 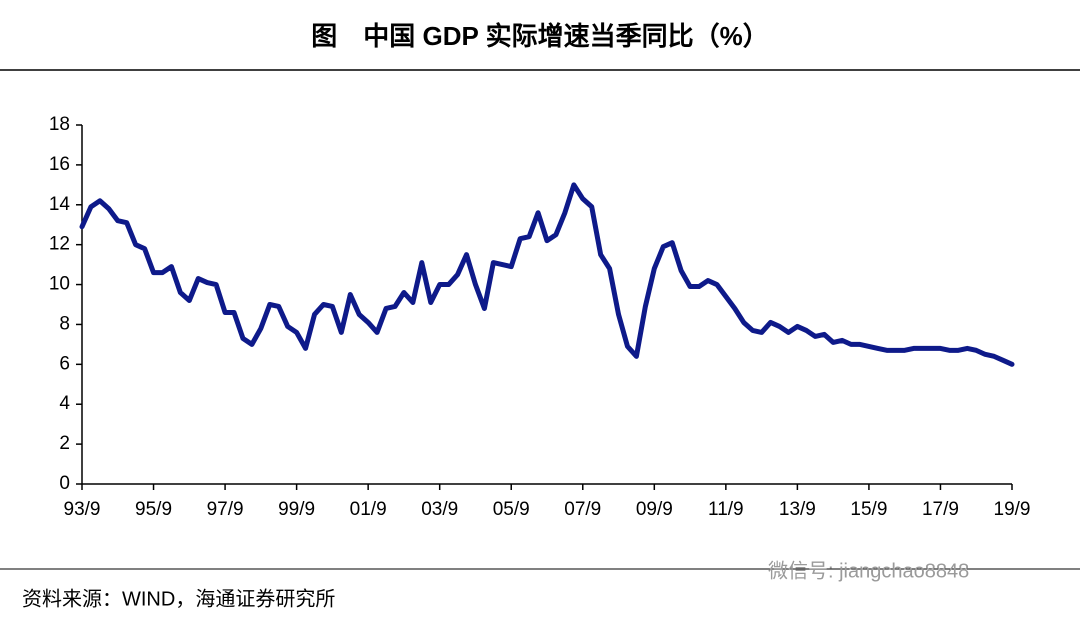 What do you see at coordinates (64, 363) in the screenshot?
I see `y-tick-label: 6` at bounding box center [64, 363].